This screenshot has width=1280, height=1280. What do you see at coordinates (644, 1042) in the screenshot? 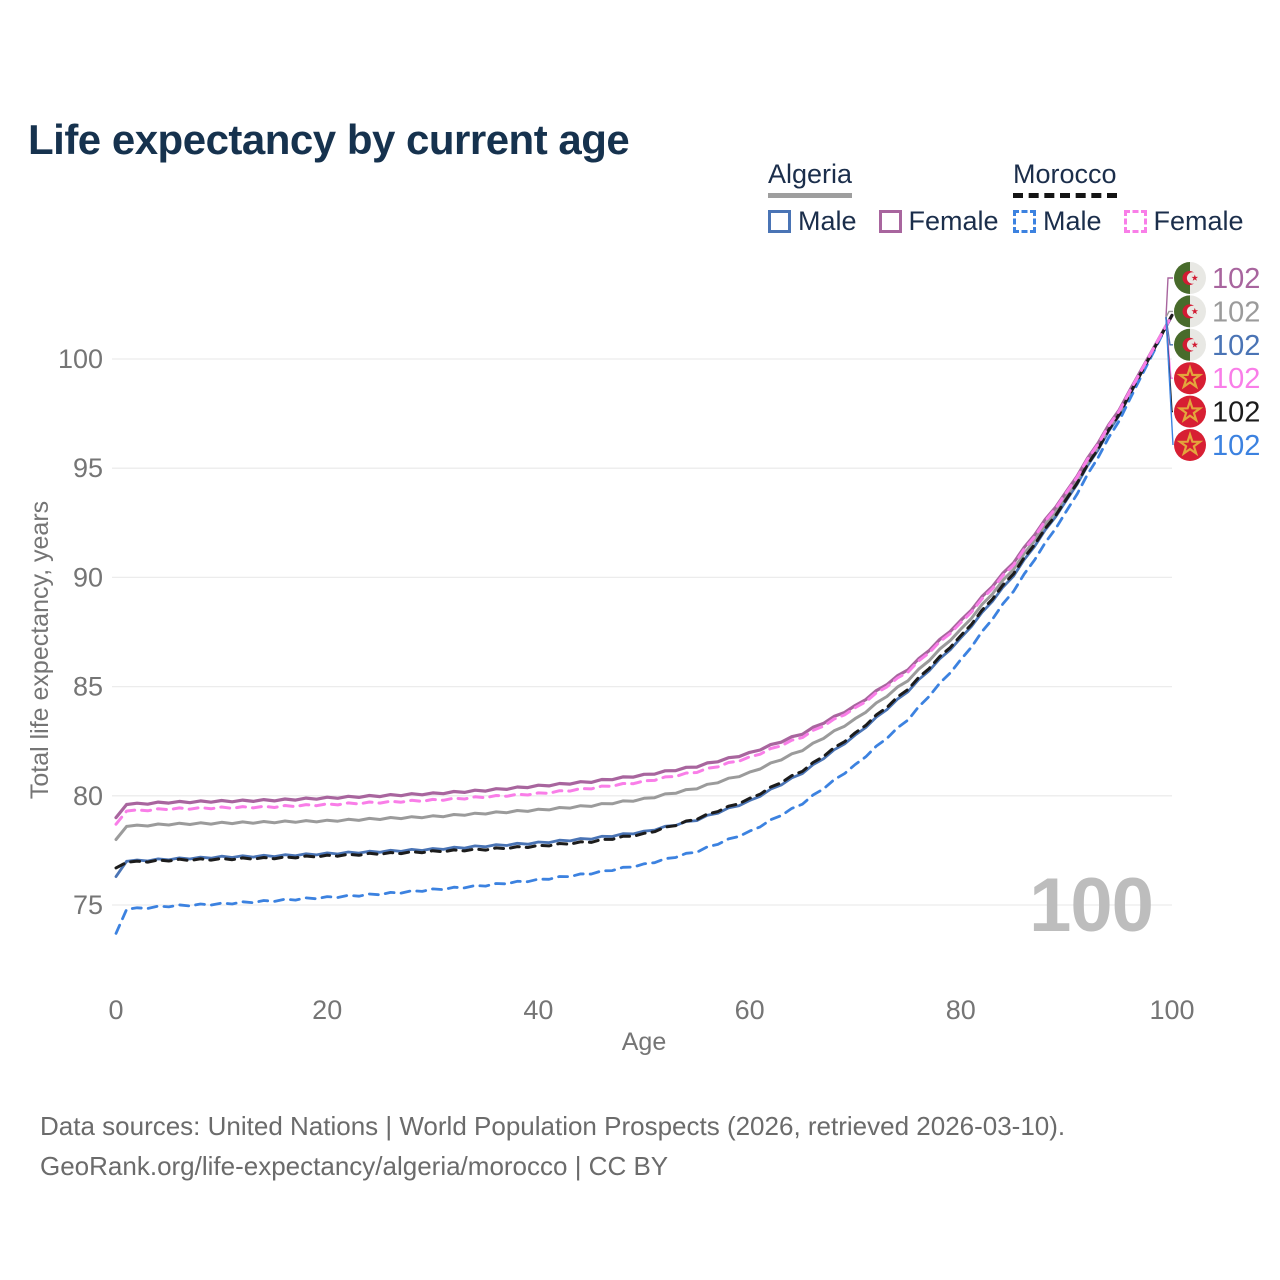
I see `x-axis-title: Age` at bounding box center [644, 1042].